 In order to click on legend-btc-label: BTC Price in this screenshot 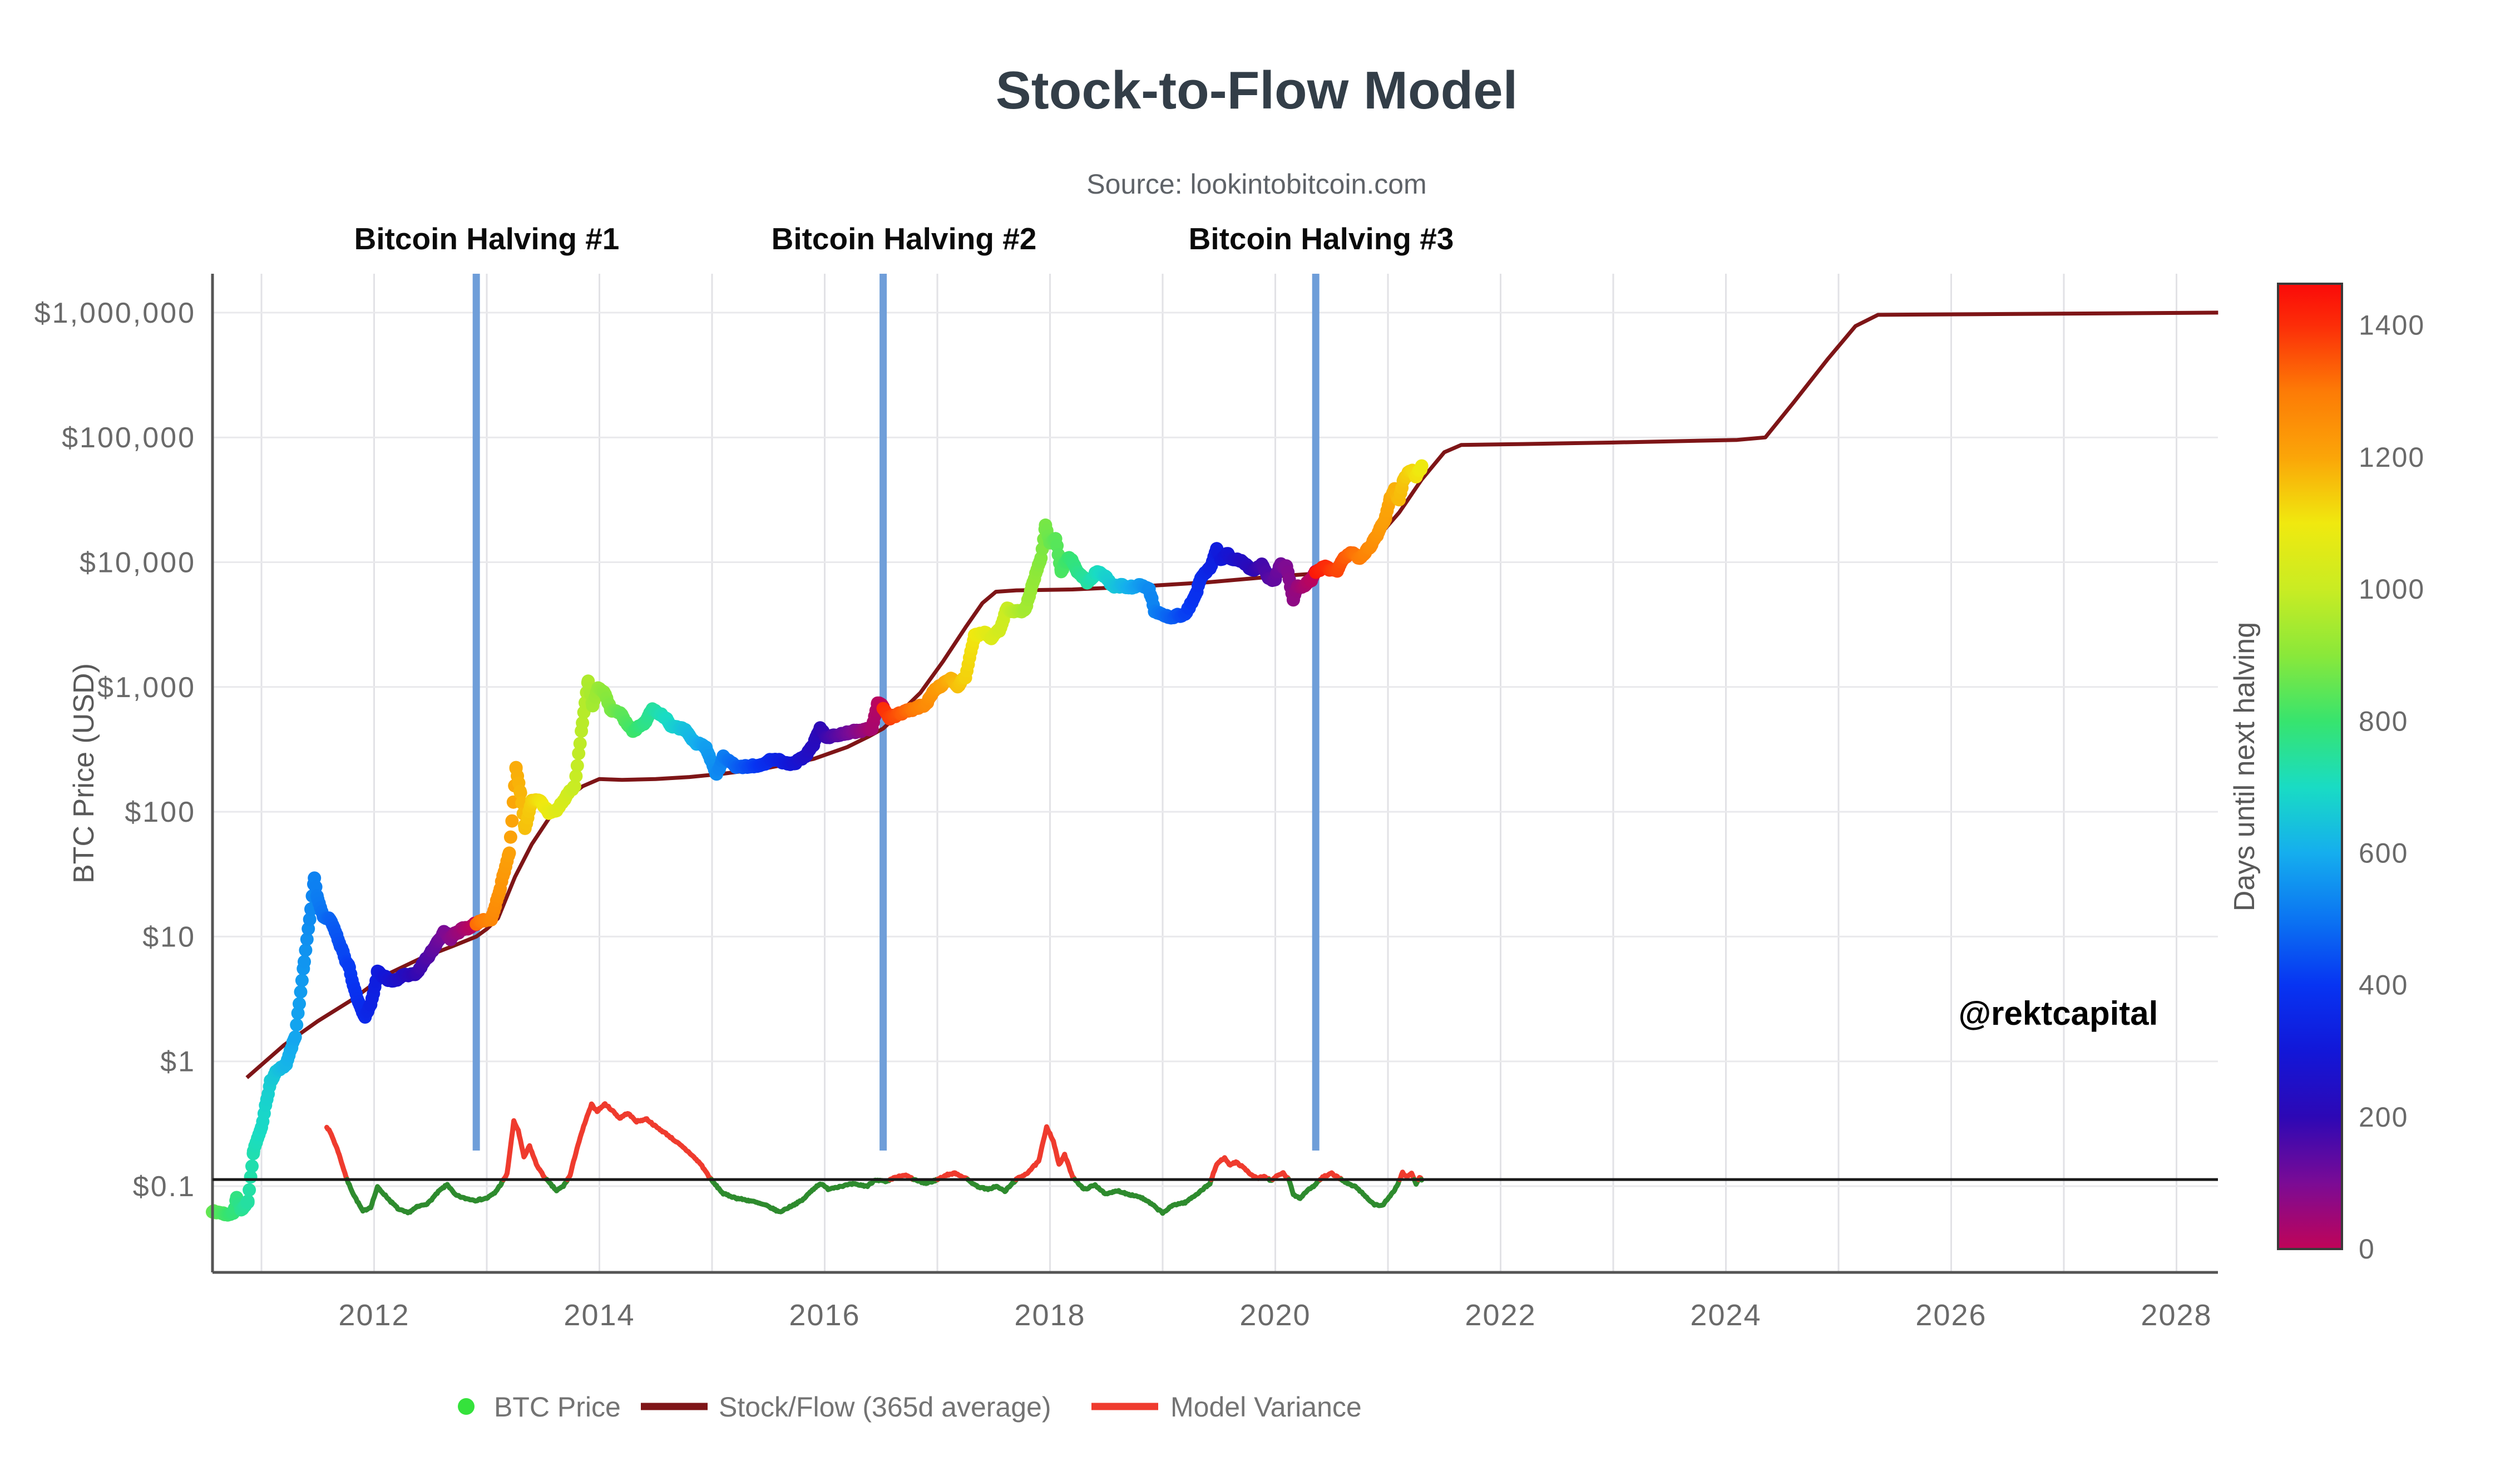, I will do `click(557, 1407)`.